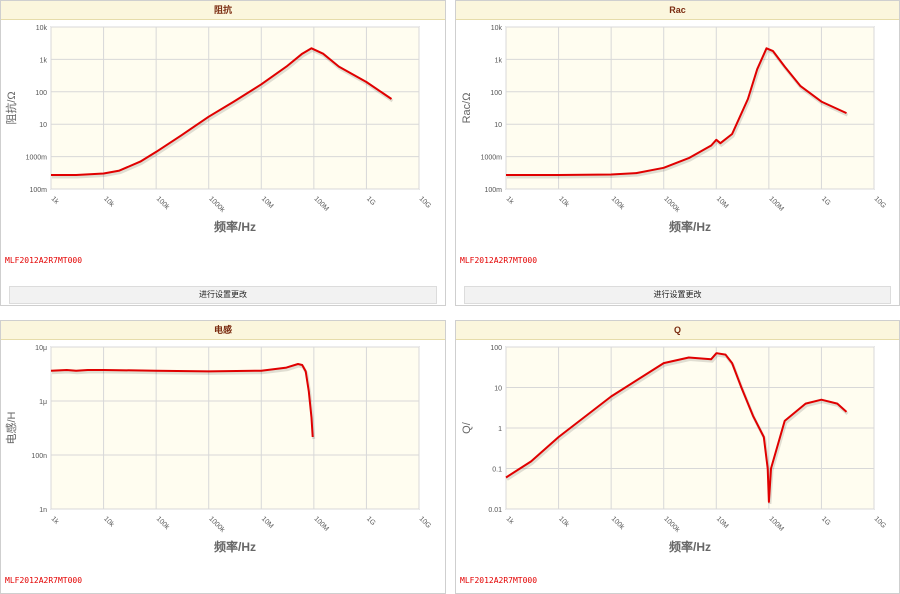  I want to click on chart-title: Rac, so click(677, 10).